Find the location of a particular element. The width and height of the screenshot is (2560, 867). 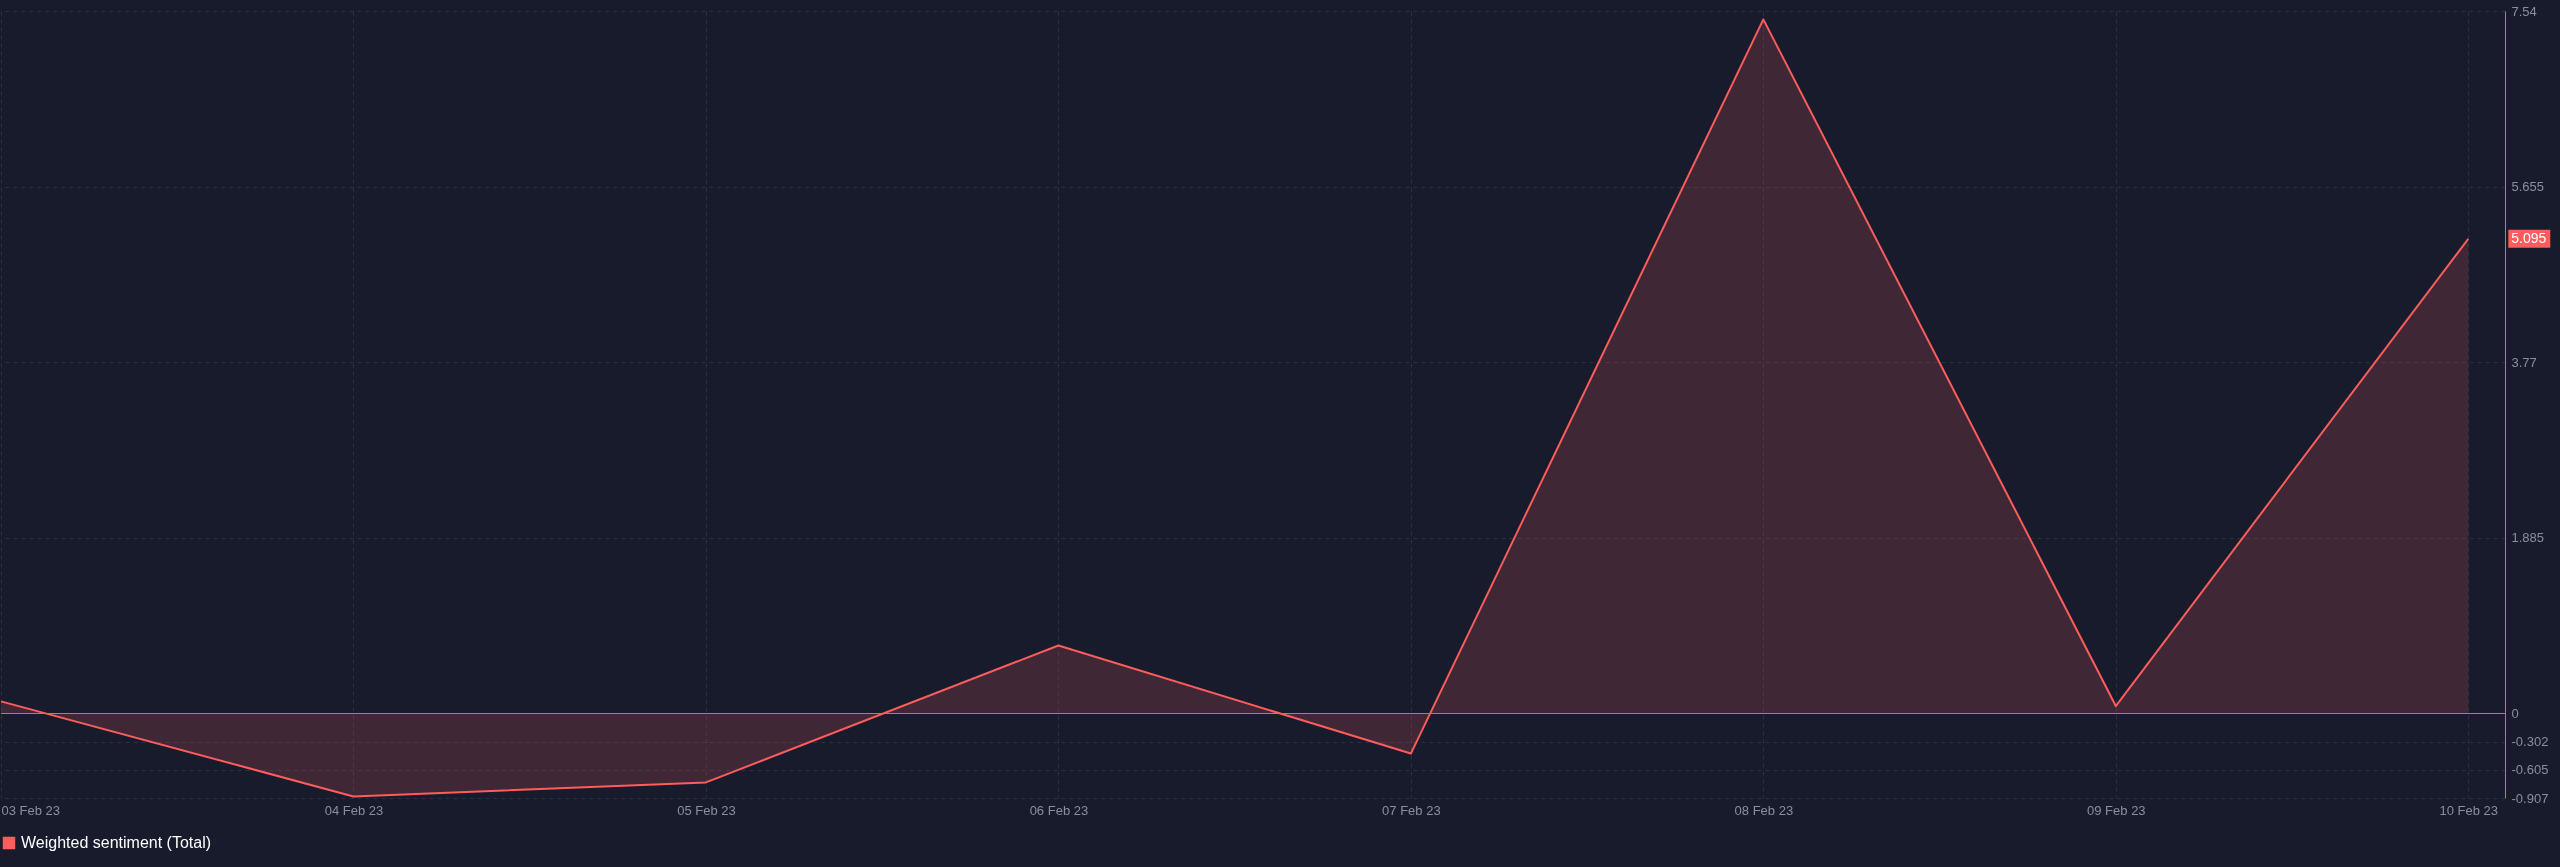

x-tick-label: 04 Feb 23 is located at coordinates (354, 810).